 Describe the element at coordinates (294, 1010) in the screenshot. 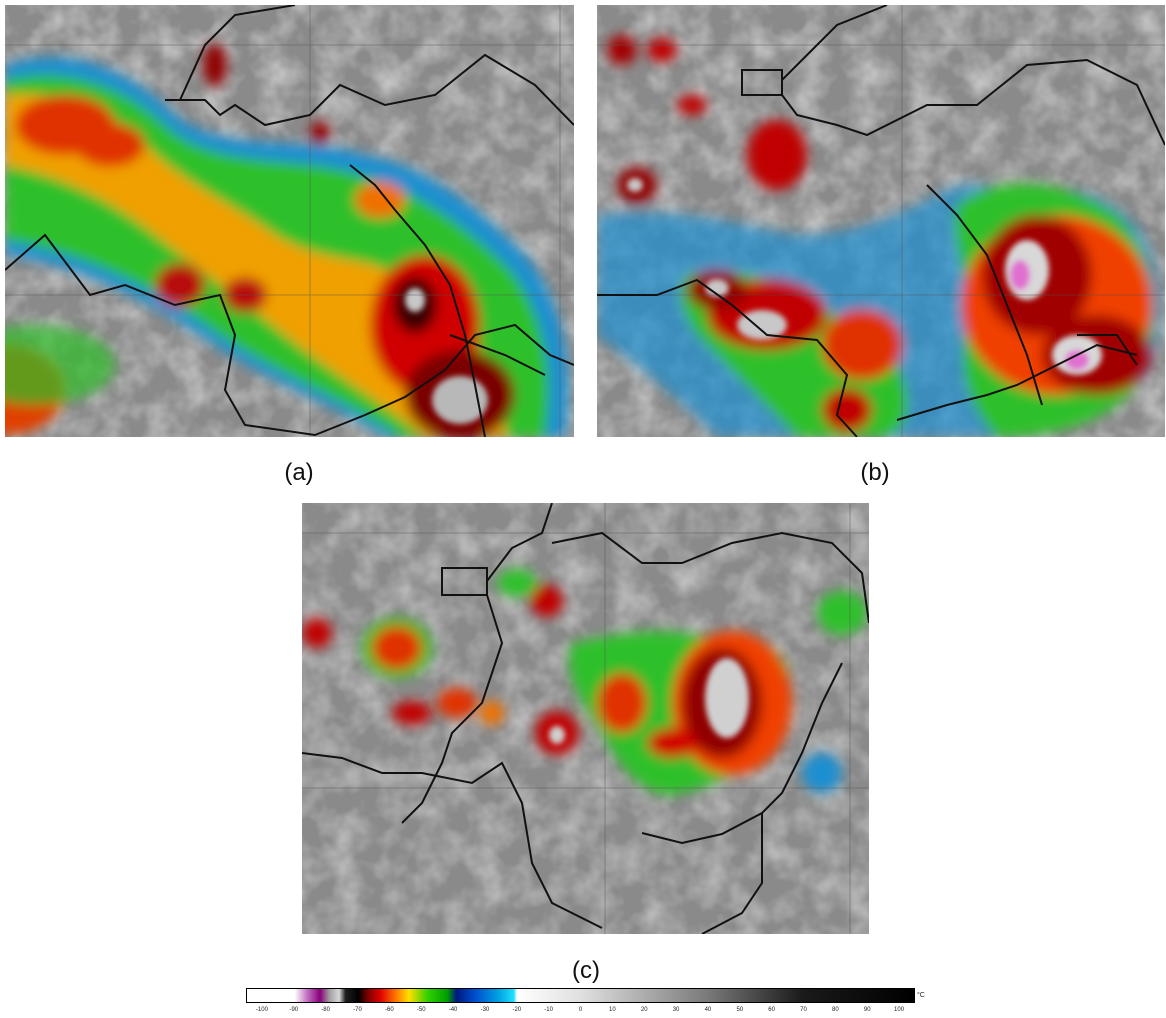

I see `colorbar-tick: -90` at that location.